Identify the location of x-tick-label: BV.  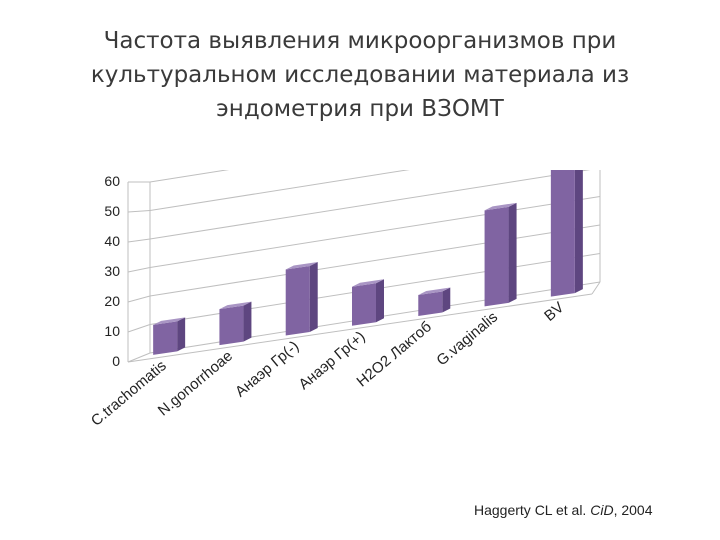
(554, 312).